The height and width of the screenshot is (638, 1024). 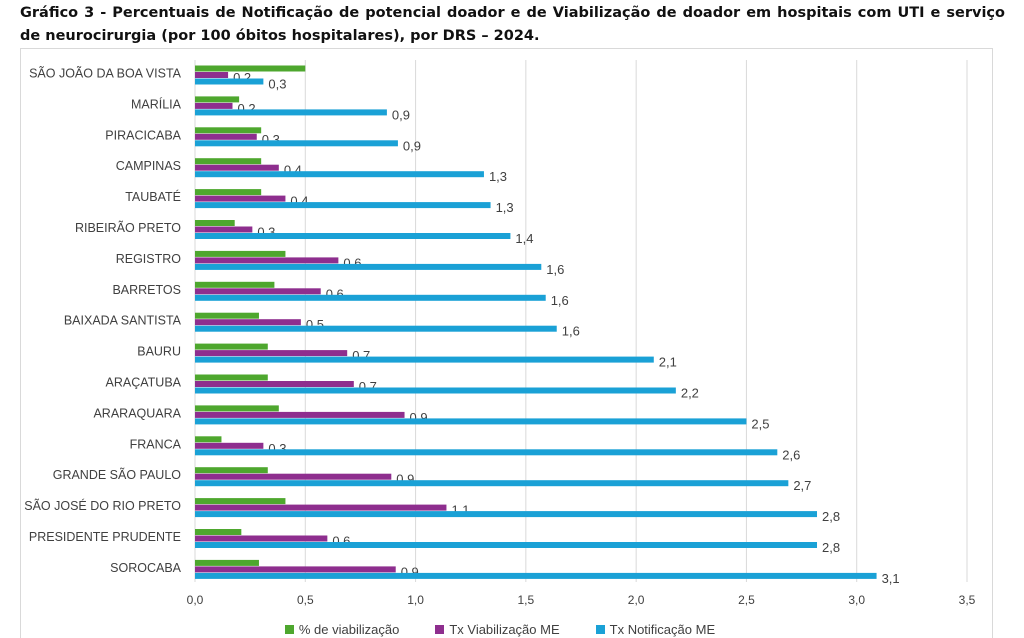 What do you see at coordinates (153, 196) in the screenshot?
I see `category-label: TAUBATÉ` at bounding box center [153, 196].